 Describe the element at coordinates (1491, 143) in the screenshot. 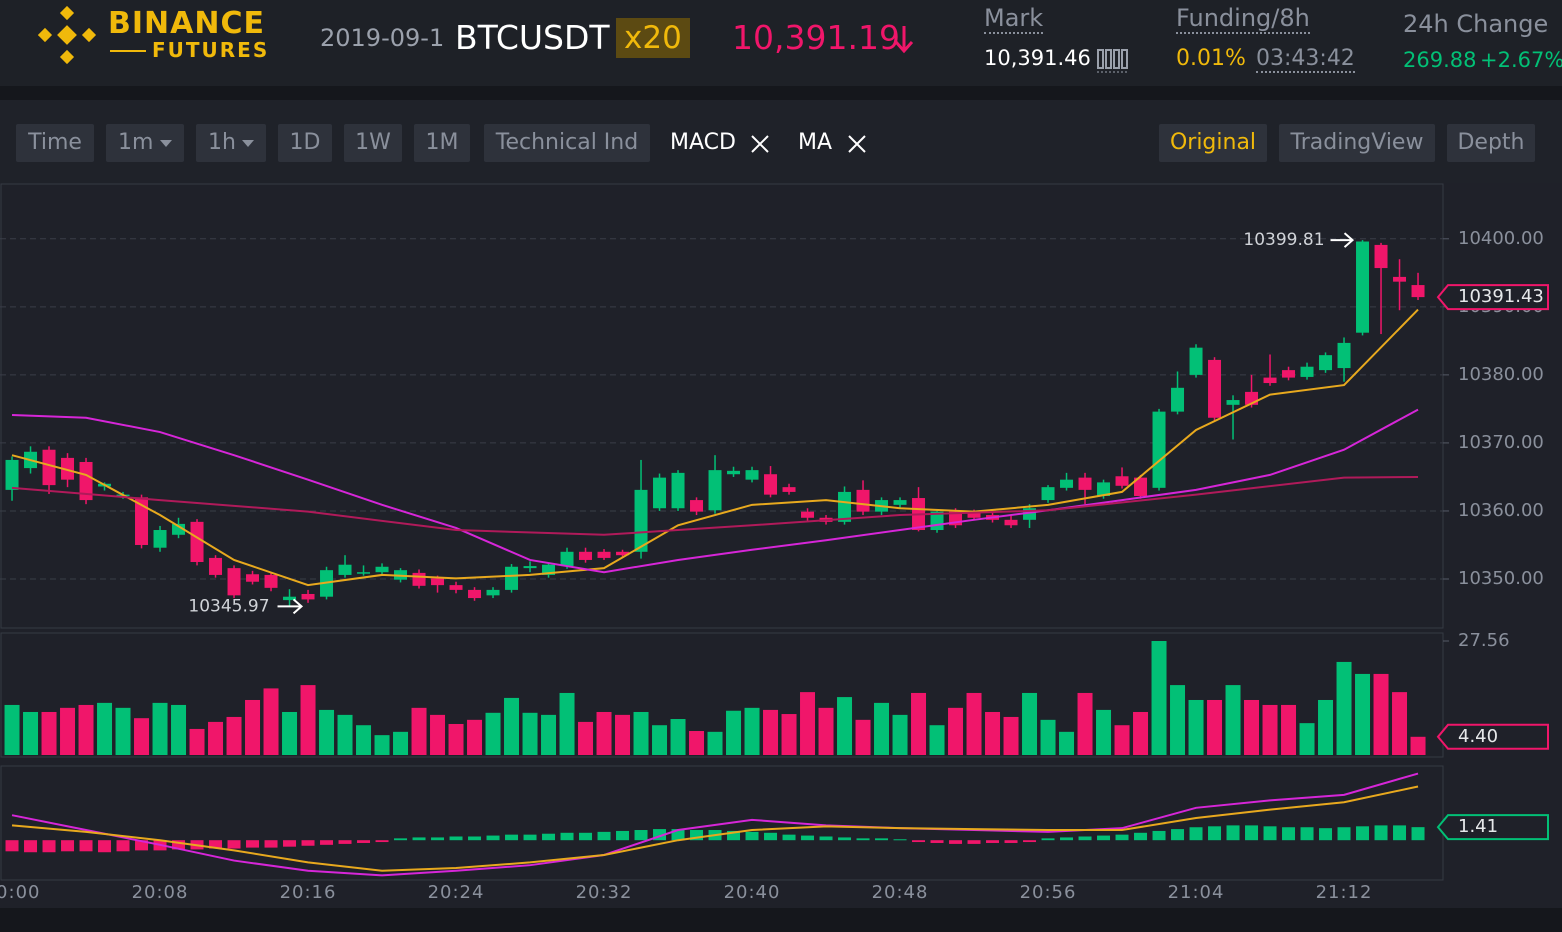

I see `view-depth: Depth` at that location.